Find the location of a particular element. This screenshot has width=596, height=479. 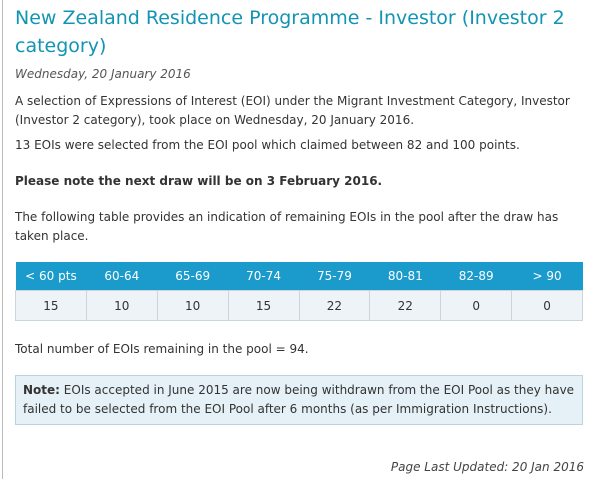

edge-line is located at coordinates (2, 239).